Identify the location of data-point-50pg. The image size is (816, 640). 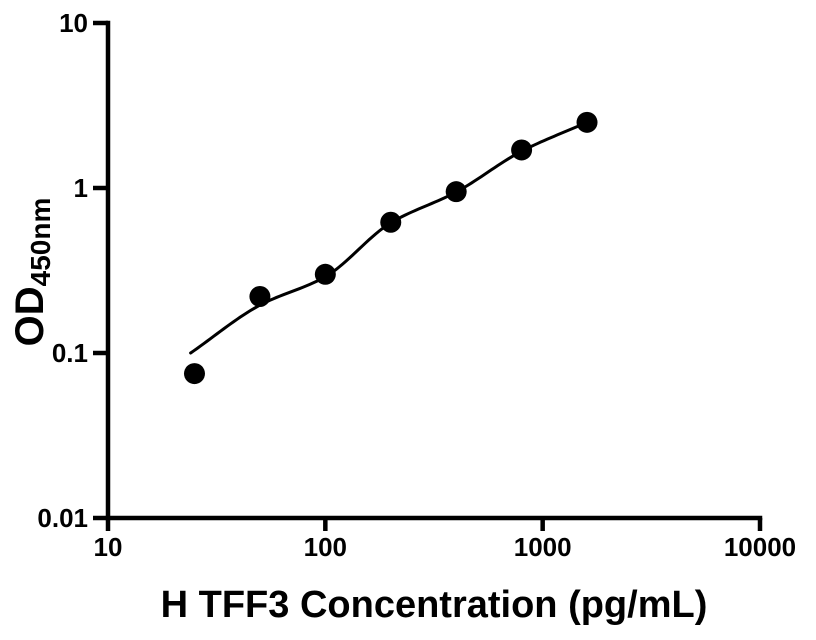
(260, 296).